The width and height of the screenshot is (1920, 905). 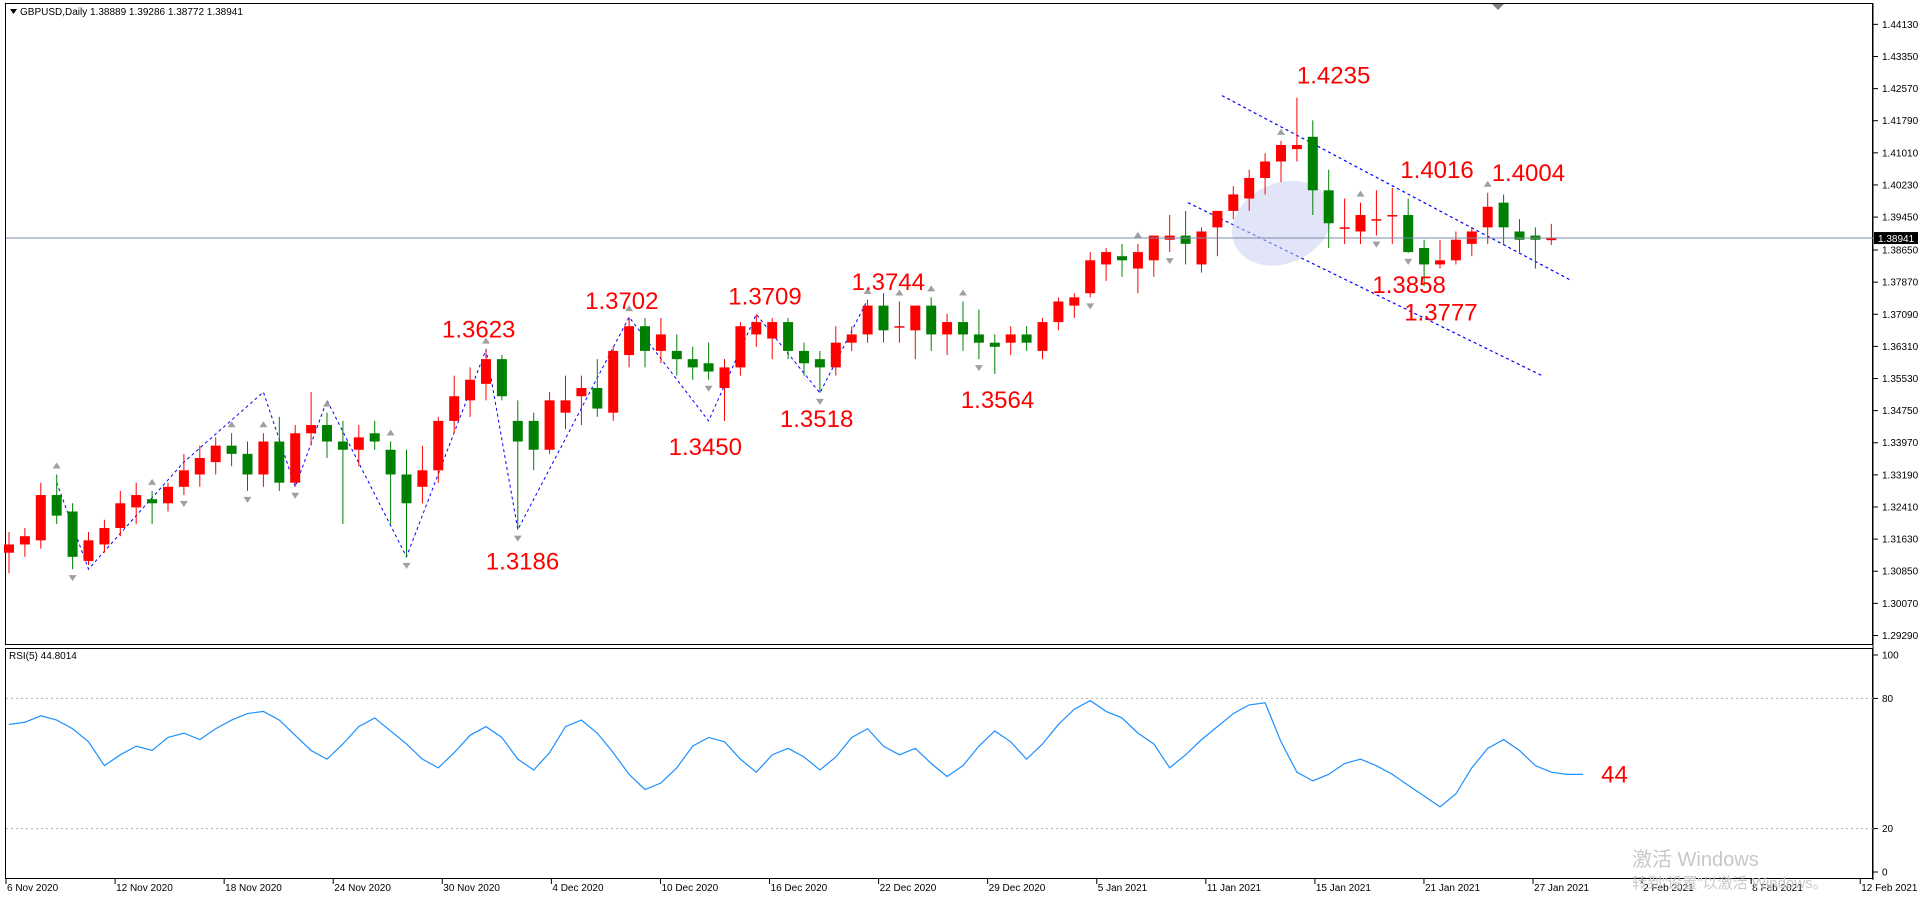 I want to click on price-tick-label: 1.30070, so click(x=1900, y=604).